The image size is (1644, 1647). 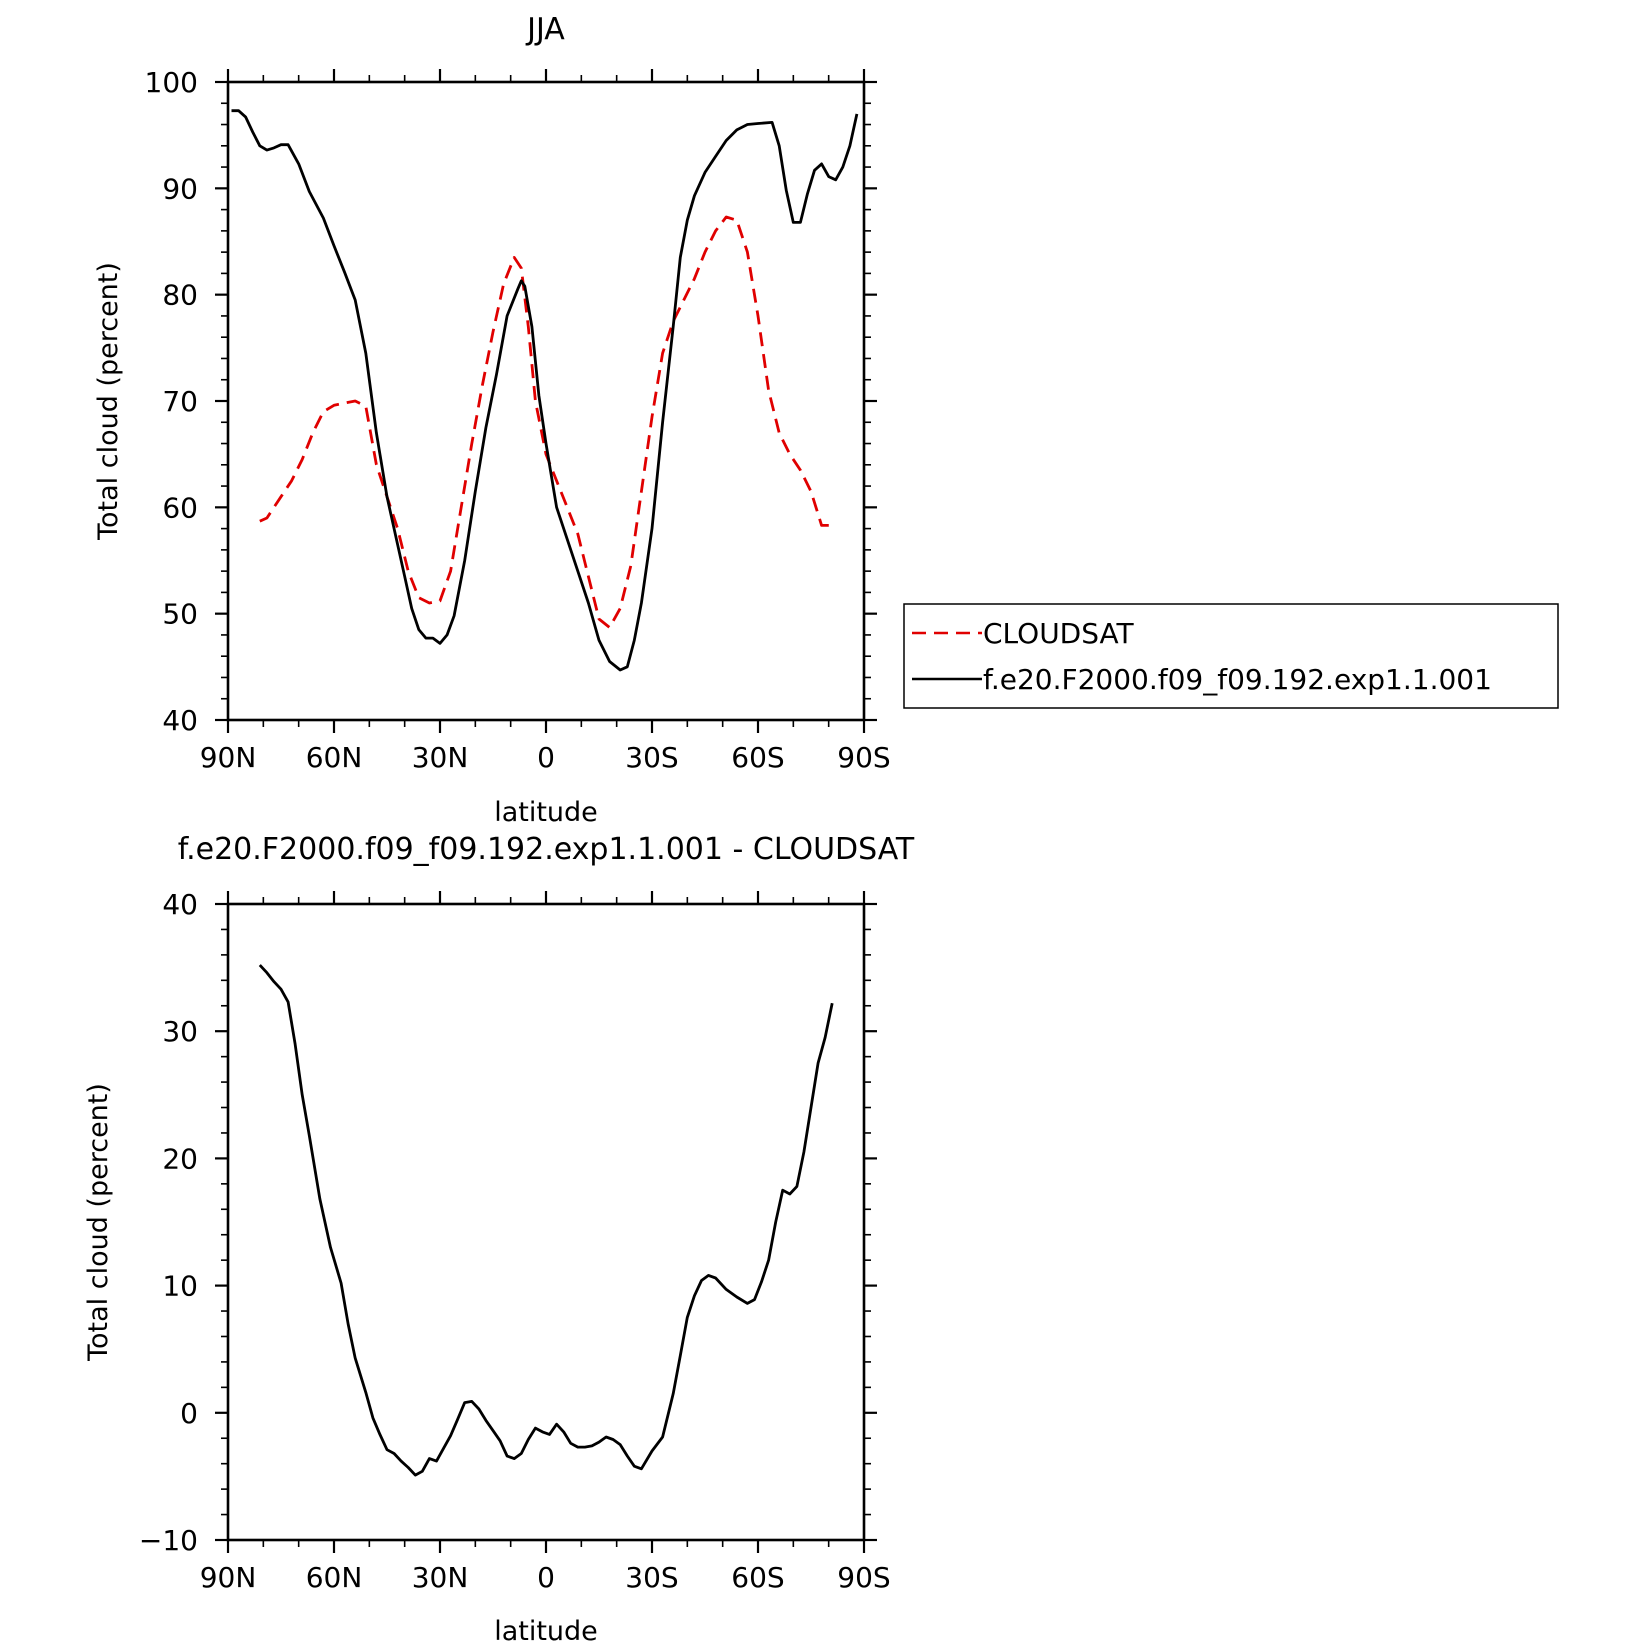 What do you see at coordinates (863, 1577) in the screenshot?
I see `bottom-x-tick-label: 90S` at bounding box center [863, 1577].